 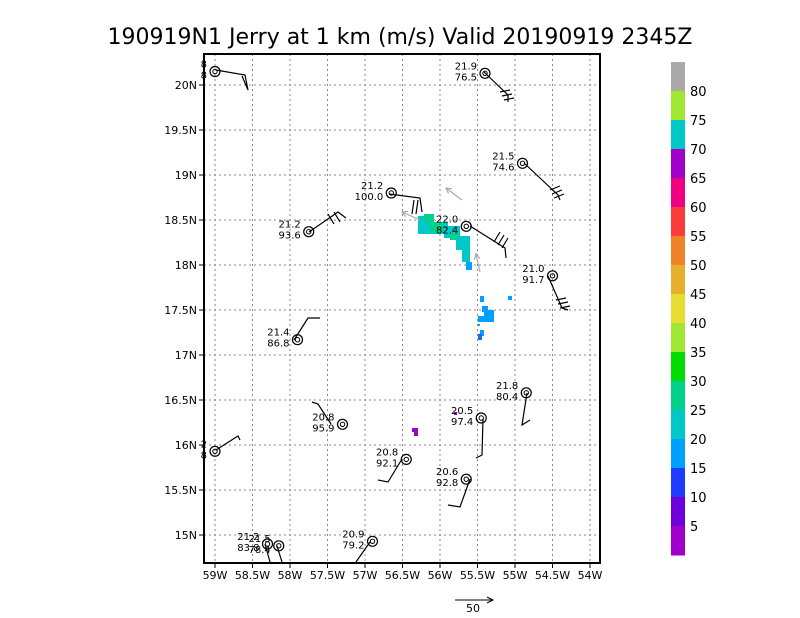 I want to click on motion-arrows, so click(x=440, y=230).